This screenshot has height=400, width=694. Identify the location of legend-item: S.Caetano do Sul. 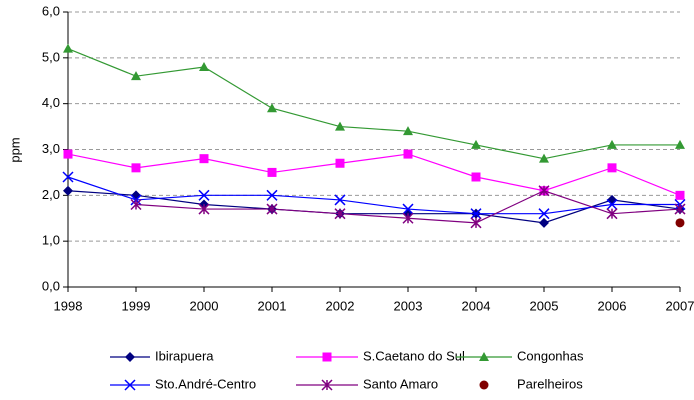
(380, 355).